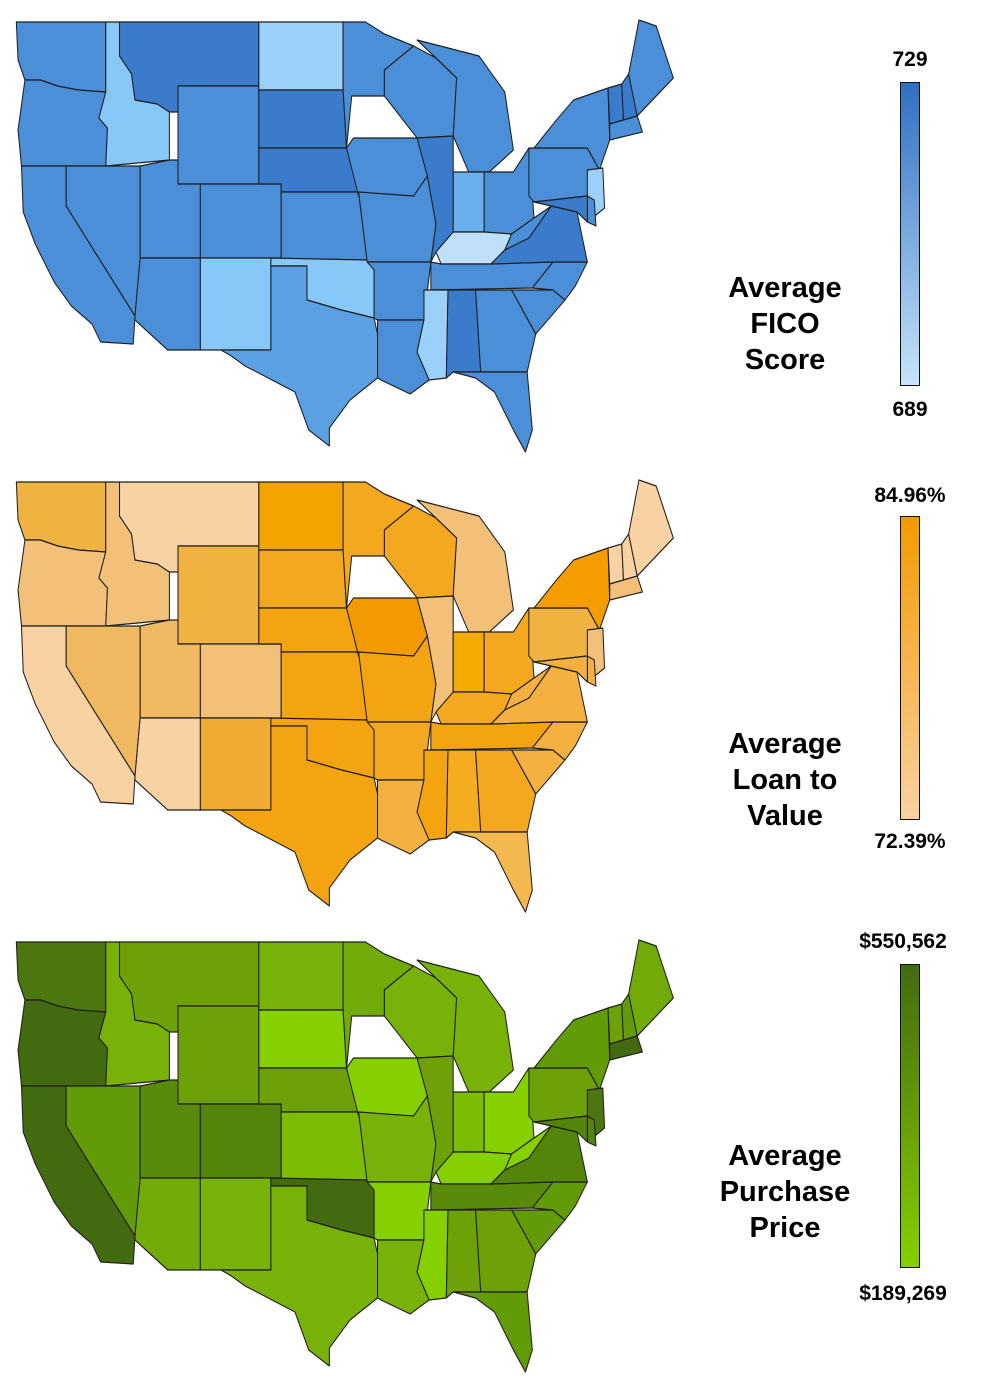 This screenshot has height=1380, width=1000. I want to click on fico-scale-min: 689, so click(910, 409).